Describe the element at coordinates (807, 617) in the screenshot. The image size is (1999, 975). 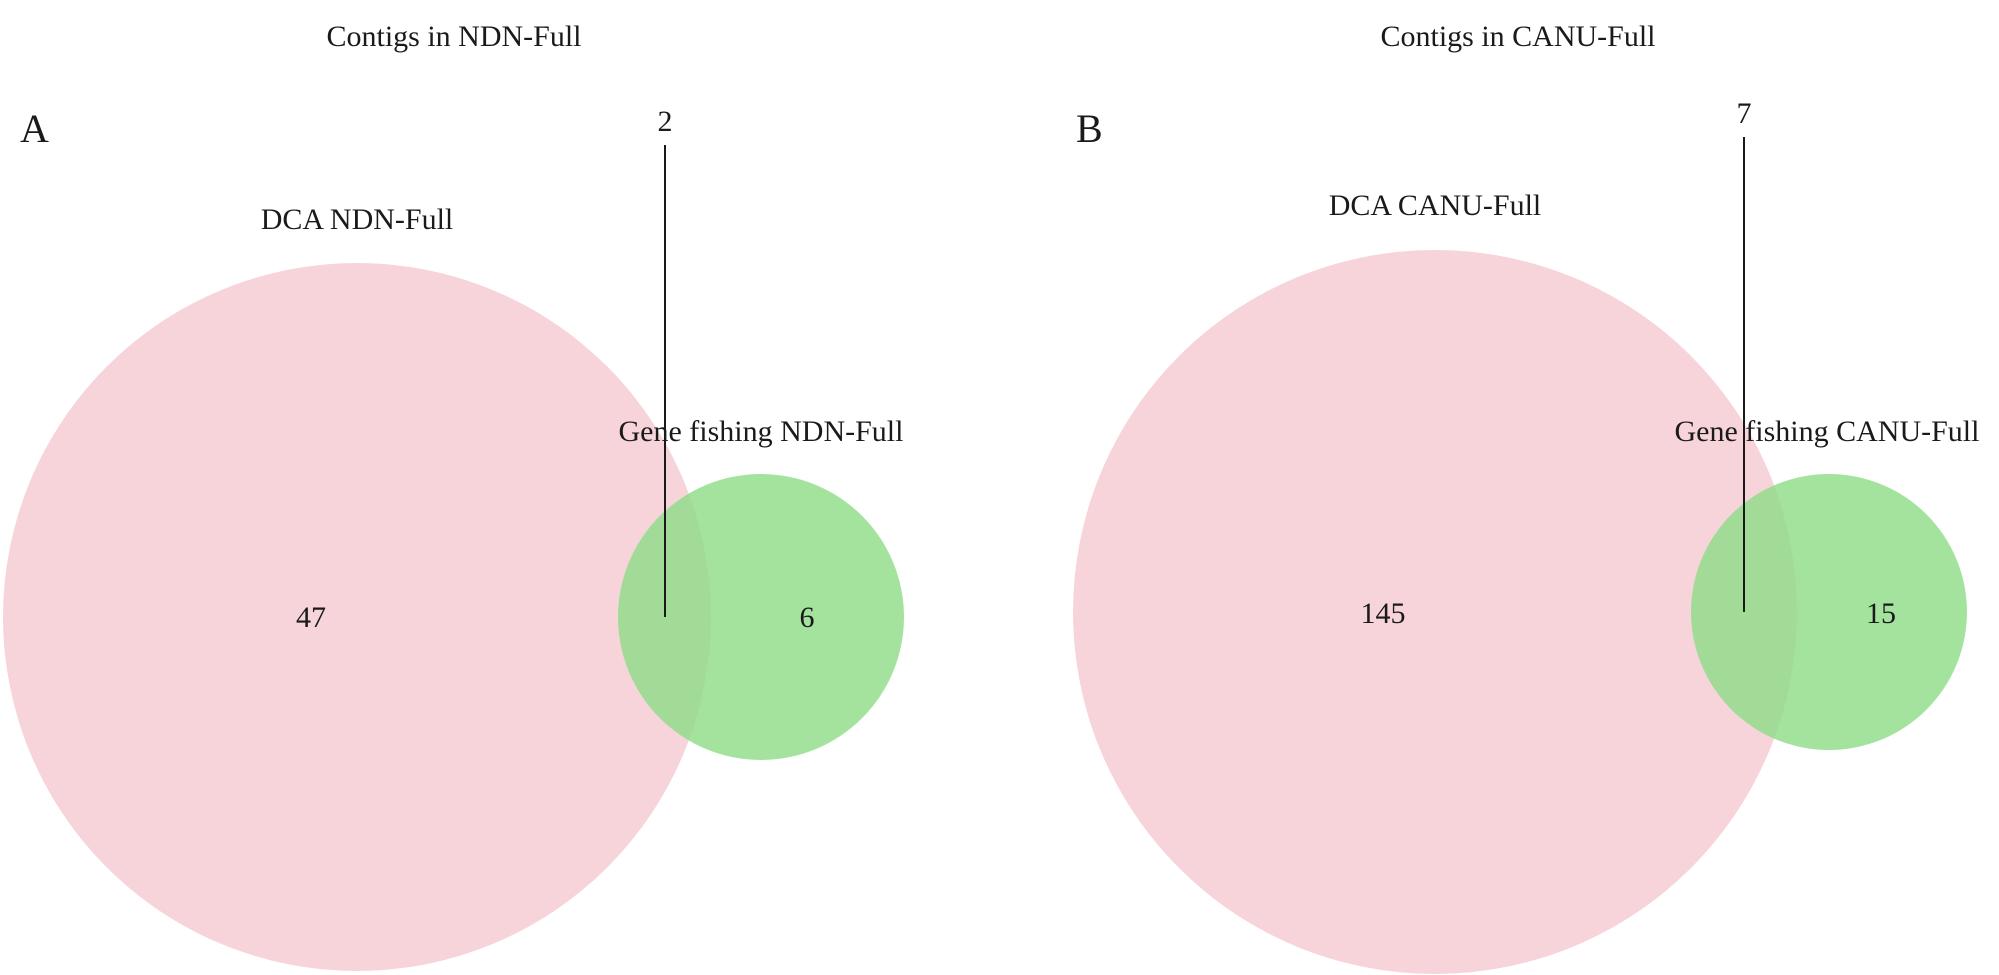
I see `count-gene-fishing-ndn-only: 6` at that location.